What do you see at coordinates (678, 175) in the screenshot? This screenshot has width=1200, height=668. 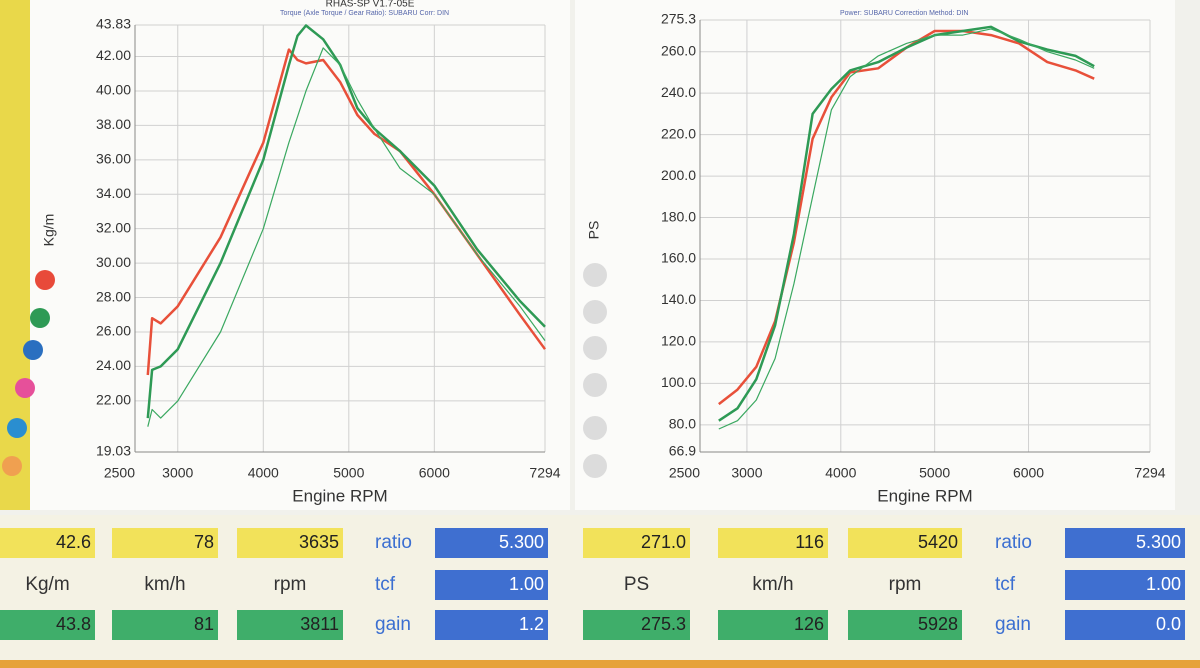 I see `y-tick-label: 200.0` at bounding box center [678, 175].